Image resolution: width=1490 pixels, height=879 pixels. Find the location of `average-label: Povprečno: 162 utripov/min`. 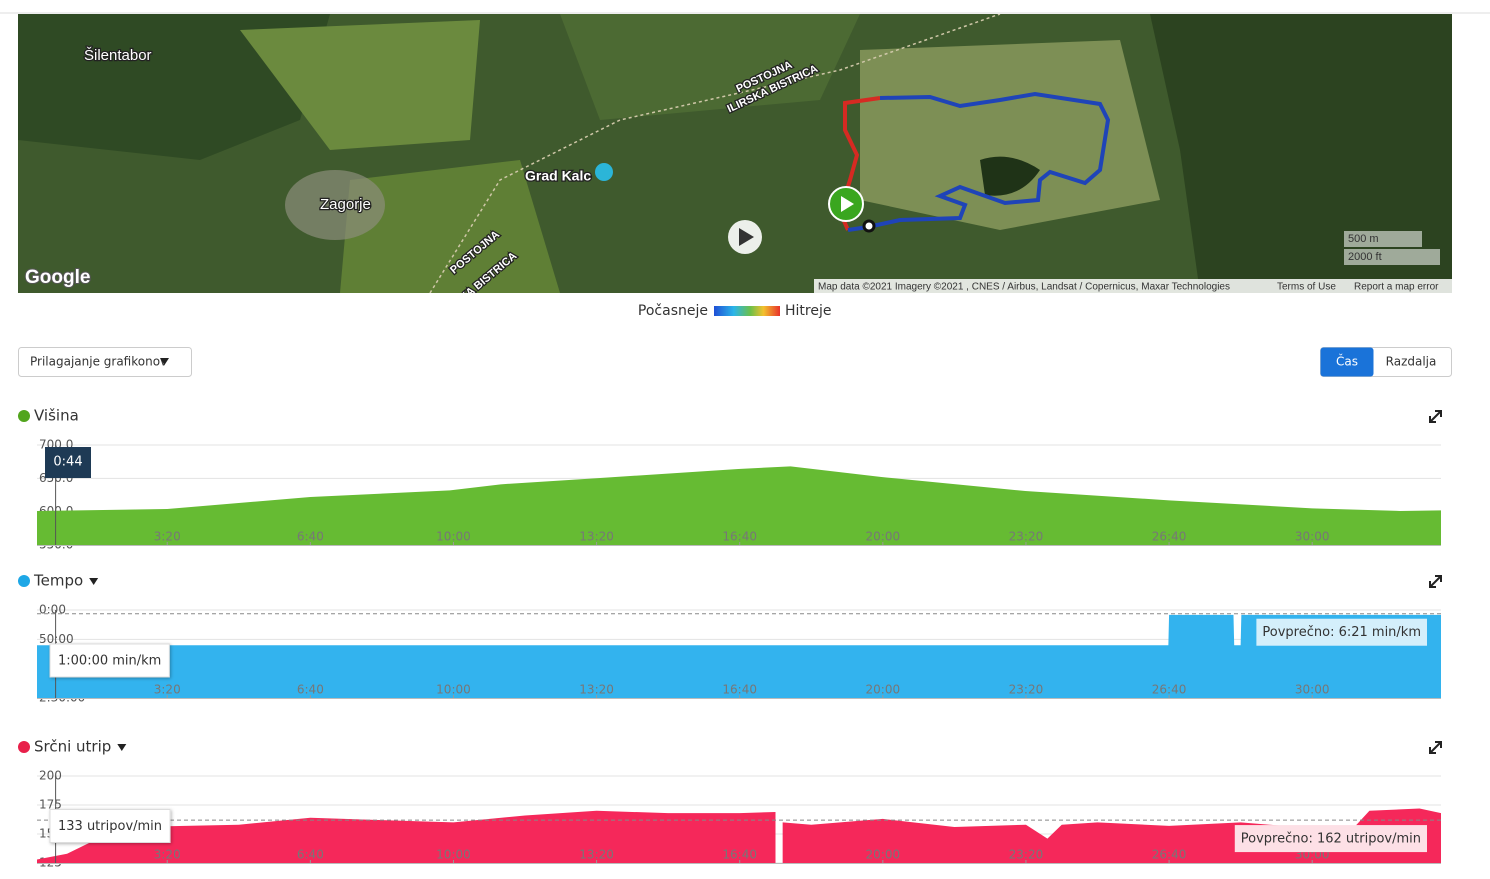

average-label: Povprečno: 162 utripov/min is located at coordinates (1331, 839).